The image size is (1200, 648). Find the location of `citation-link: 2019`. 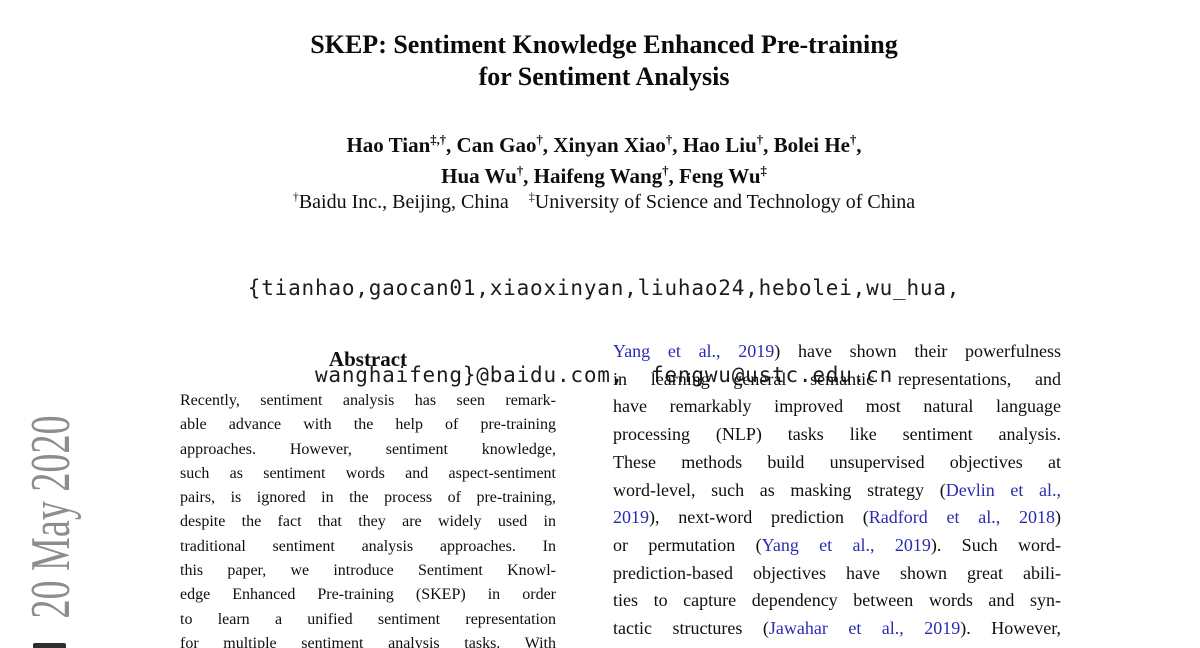

citation-link: 2019 is located at coordinates (631, 517).